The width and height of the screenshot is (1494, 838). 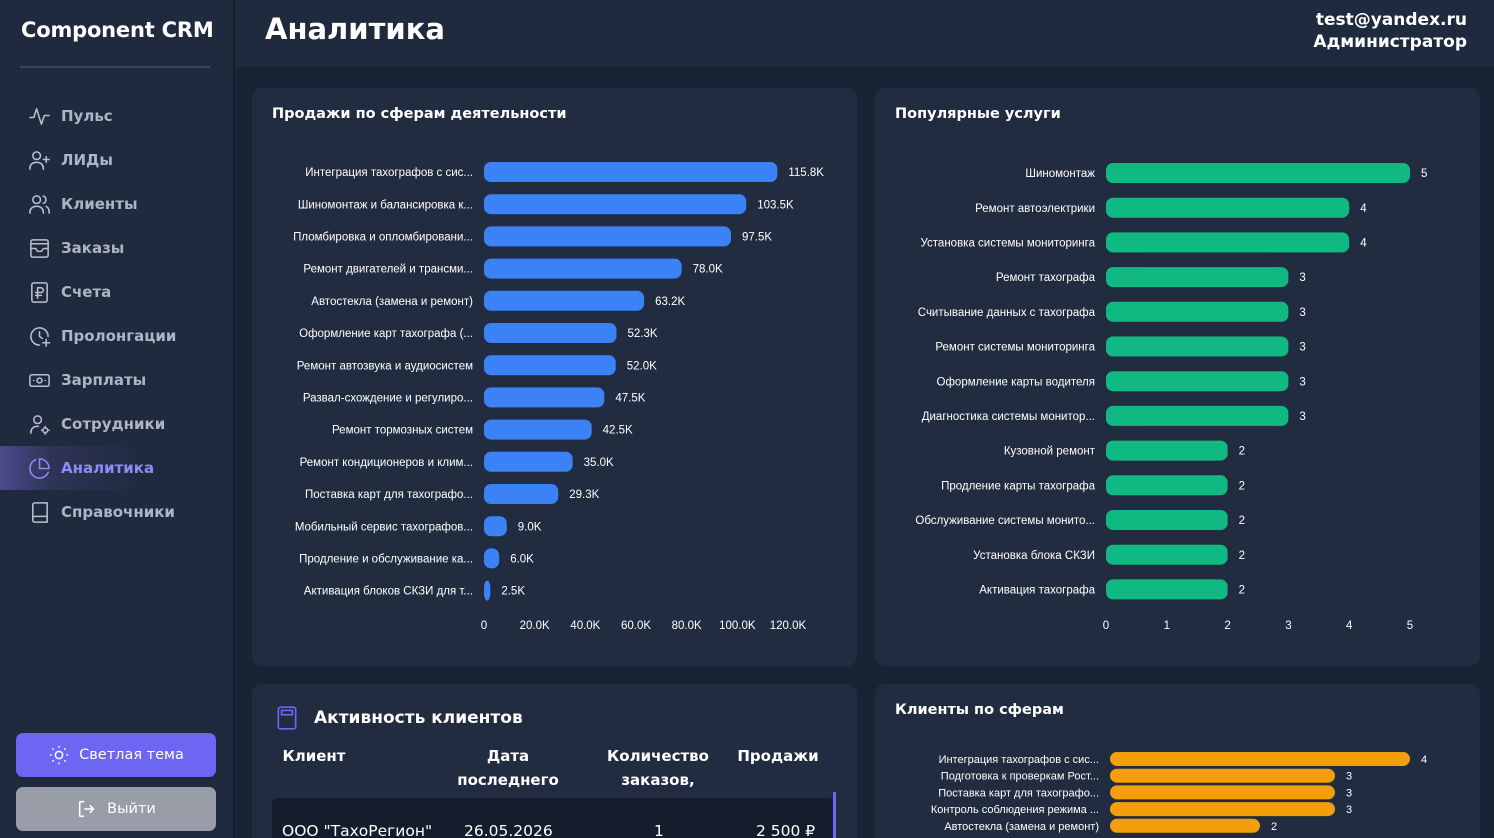 What do you see at coordinates (39, 380) in the screenshot?
I see `banknote-icon` at bounding box center [39, 380].